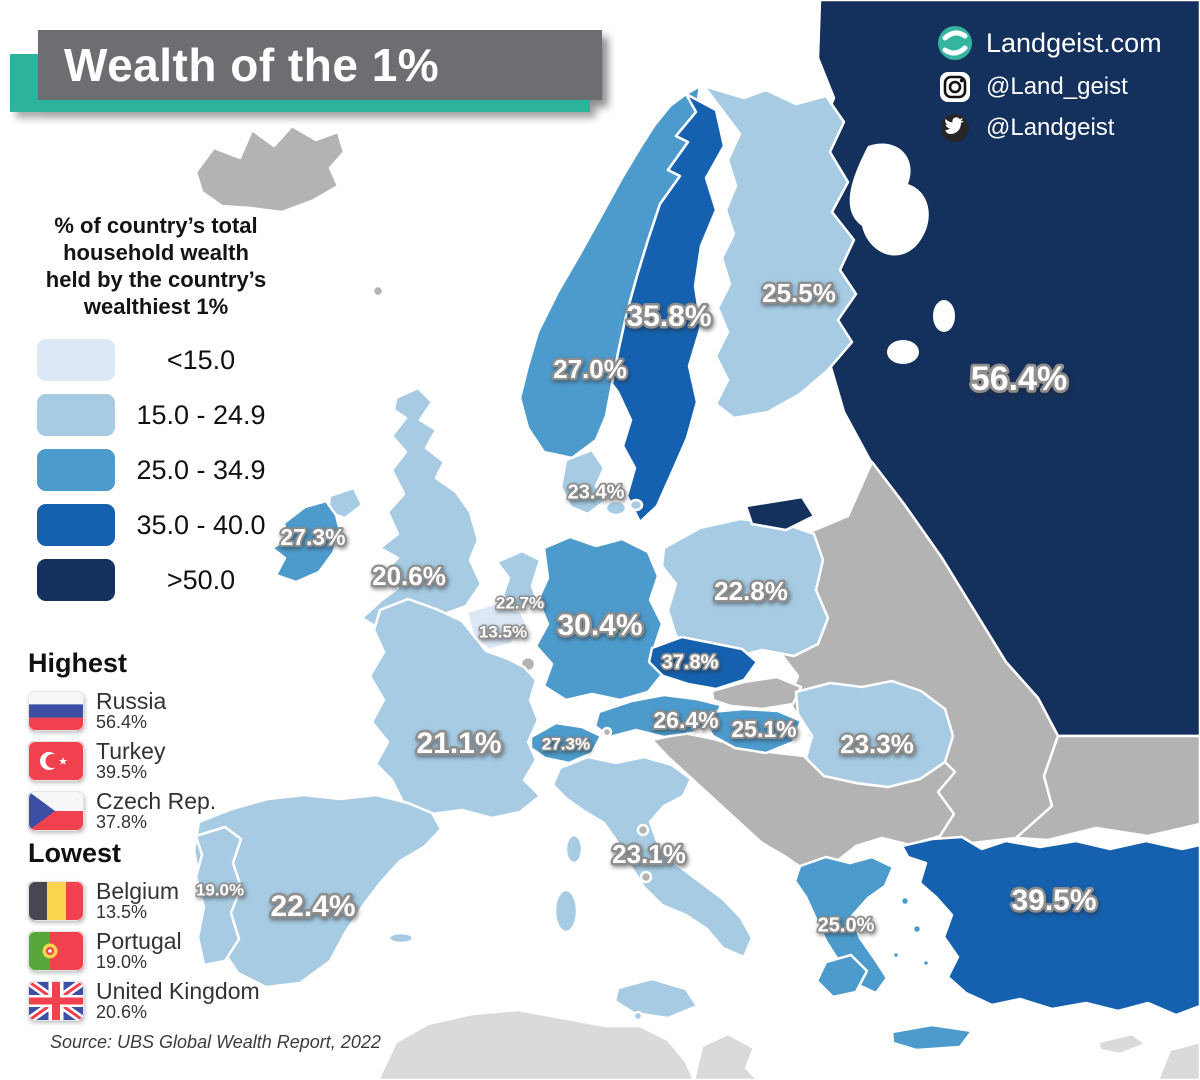 This screenshot has height=1080, width=1200. I want to click on white-sea-lake, so click(889, 199).